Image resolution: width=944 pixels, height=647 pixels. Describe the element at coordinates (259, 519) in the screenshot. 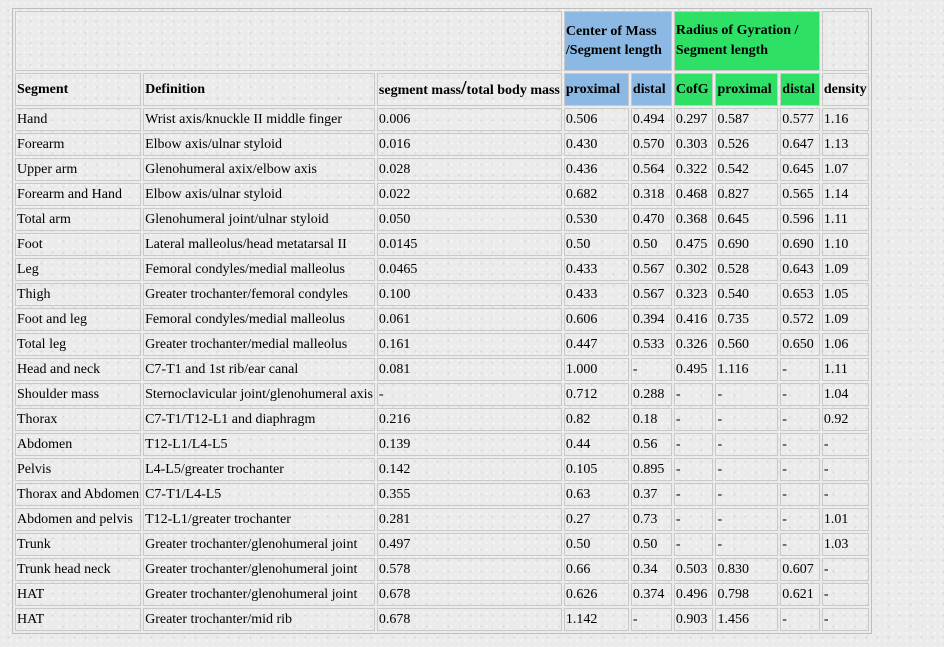

I see `cell-definition: T12-L1/greater trochanter` at that location.